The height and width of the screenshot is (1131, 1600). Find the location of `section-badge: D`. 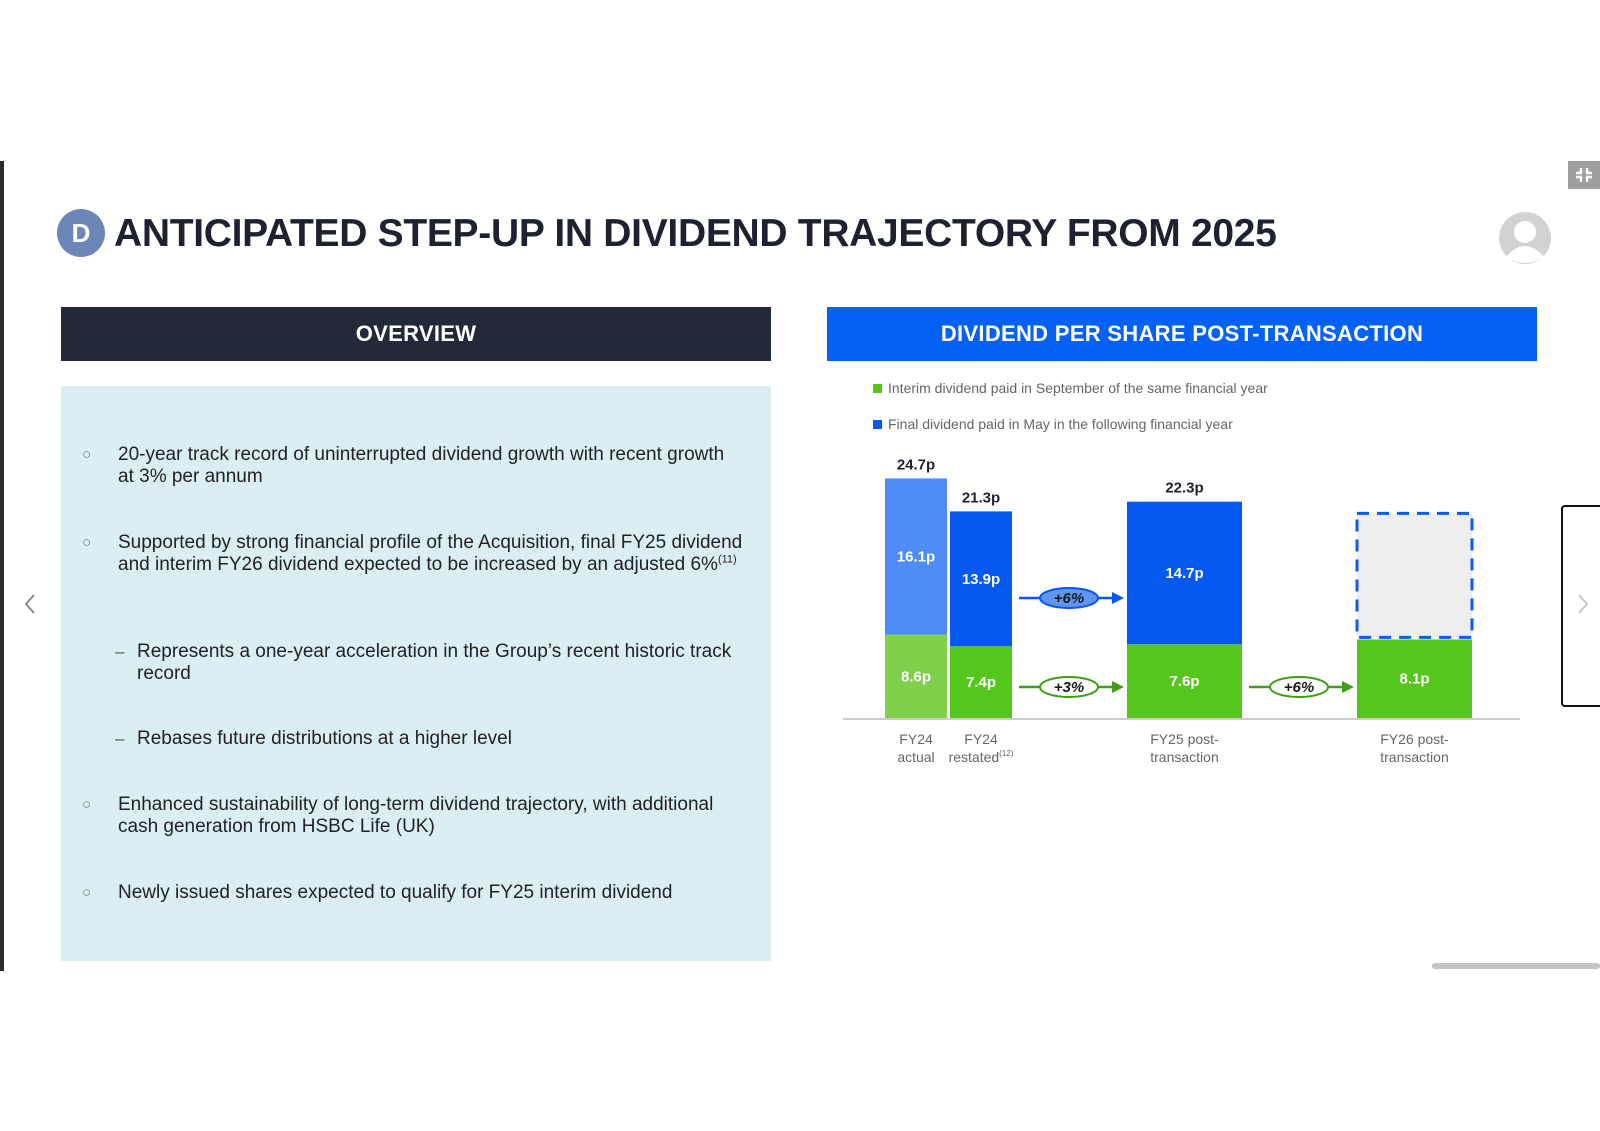

section-badge: D is located at coordinates (81, 233).